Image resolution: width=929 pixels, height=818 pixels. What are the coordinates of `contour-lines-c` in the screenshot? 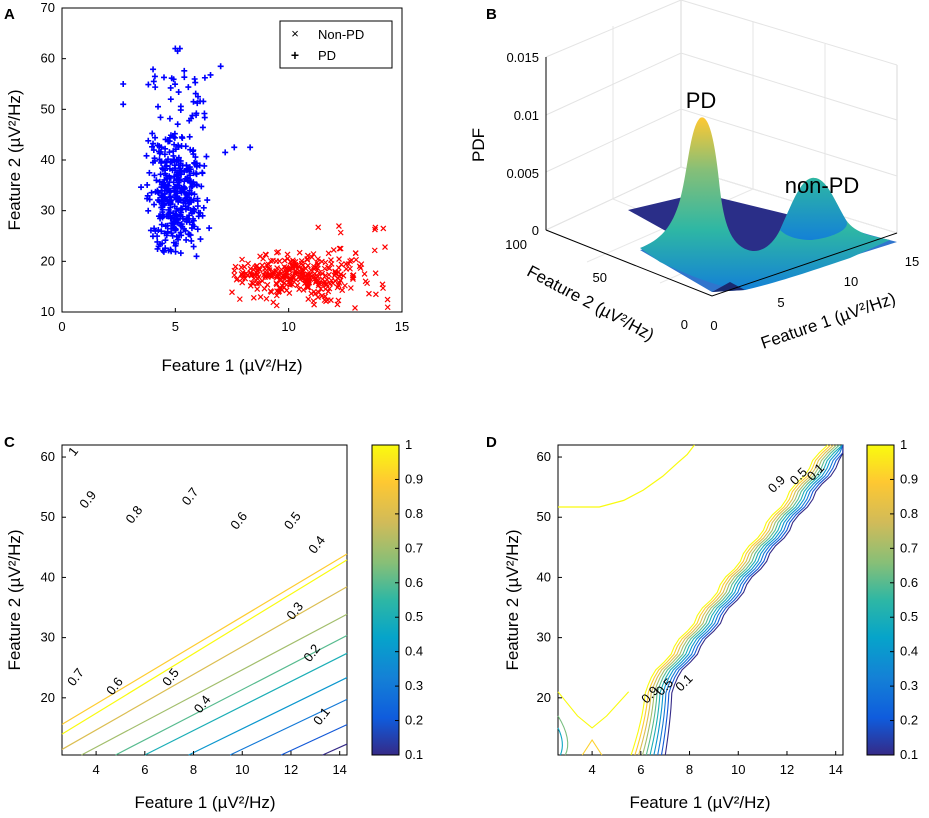 It's located at (204, 654).